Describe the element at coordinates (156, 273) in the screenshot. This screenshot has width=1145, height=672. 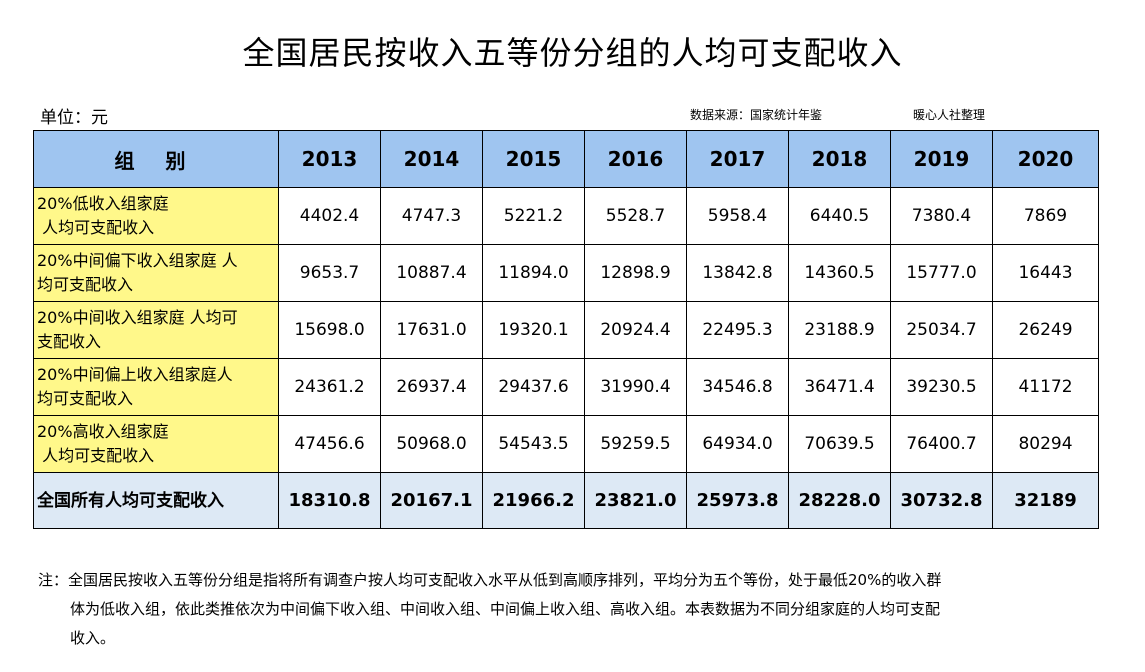
I see `row-label: 20%中间偏下收入组家庭 人均可支配收入` at that location.